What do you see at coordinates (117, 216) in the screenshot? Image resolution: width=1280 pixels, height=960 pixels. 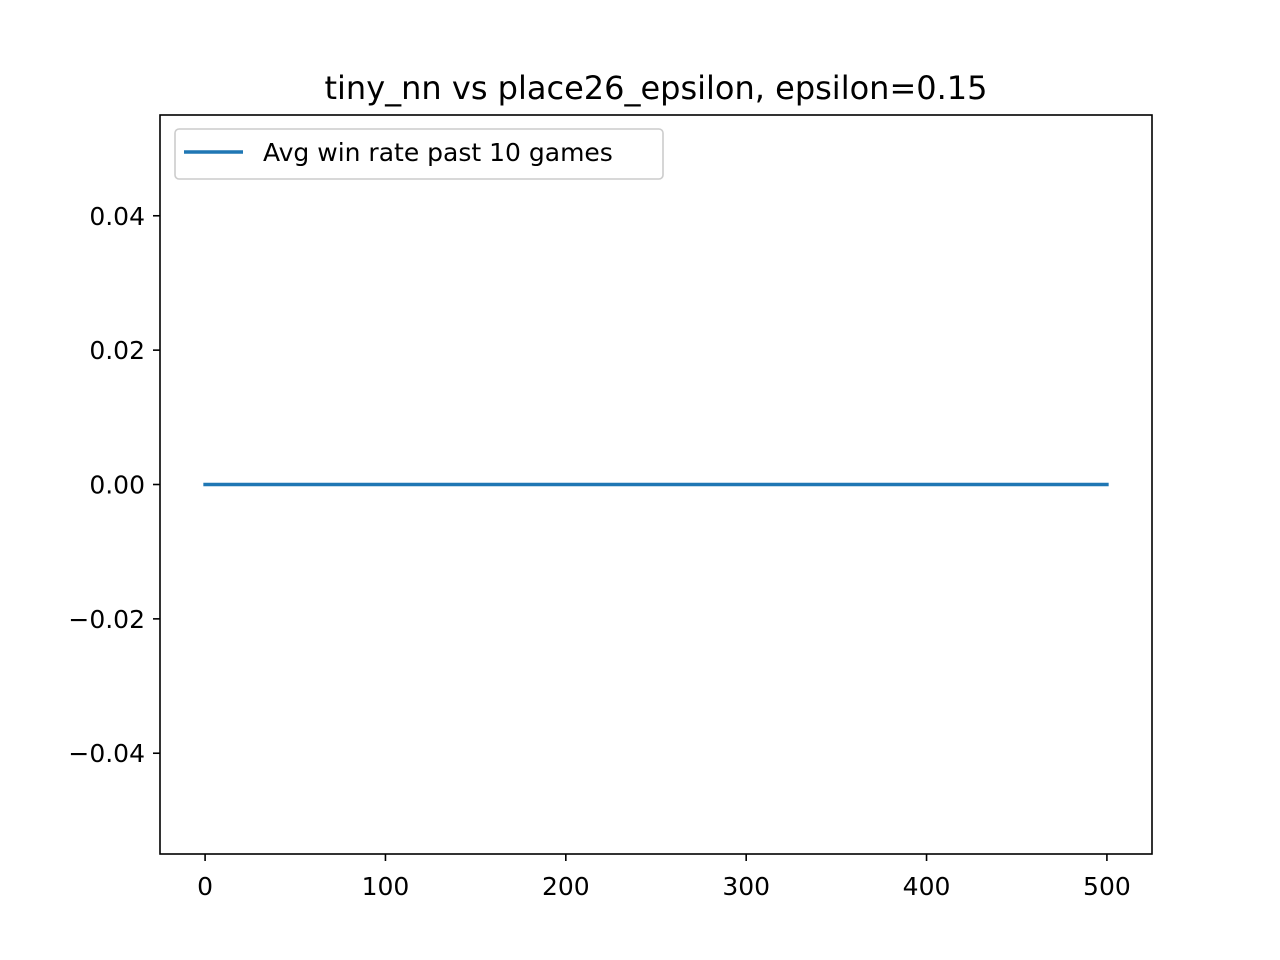 I see `y-tick-label: 0.04` at bounding box center [117, 216].